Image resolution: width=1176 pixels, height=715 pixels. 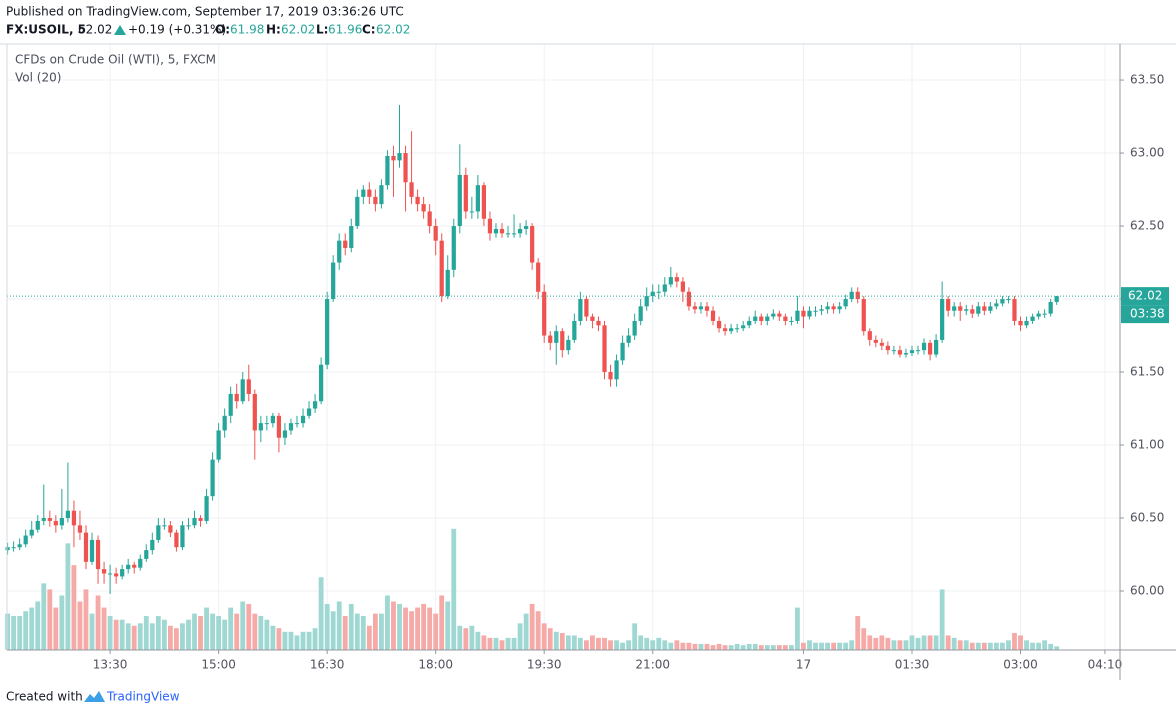 What do you see at coordinates (322, 30) in the screenshot?
I see `low-label: L:` at bounding box center [322, 30].